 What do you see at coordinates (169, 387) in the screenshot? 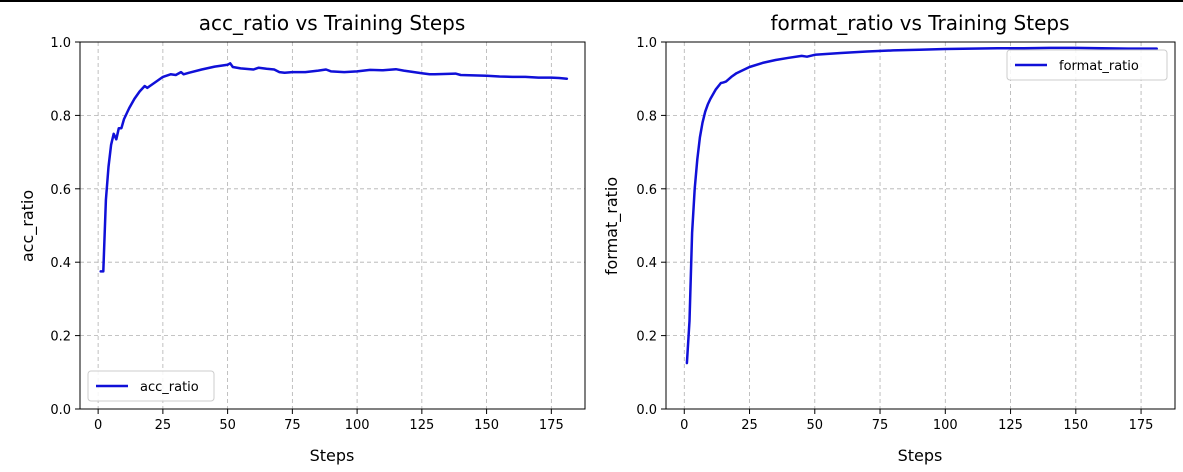
I see `legend-label: acc_ratio` at bounding box center [169, 387].